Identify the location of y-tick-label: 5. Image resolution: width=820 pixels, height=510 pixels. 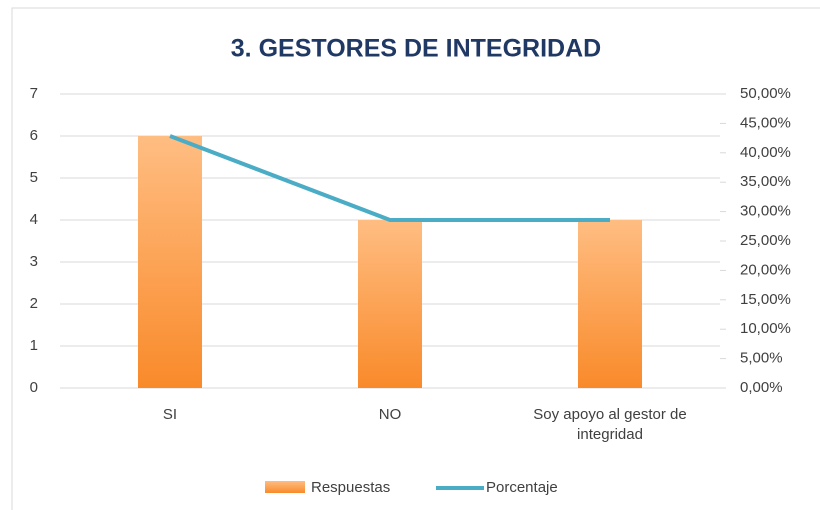
(34, 177).